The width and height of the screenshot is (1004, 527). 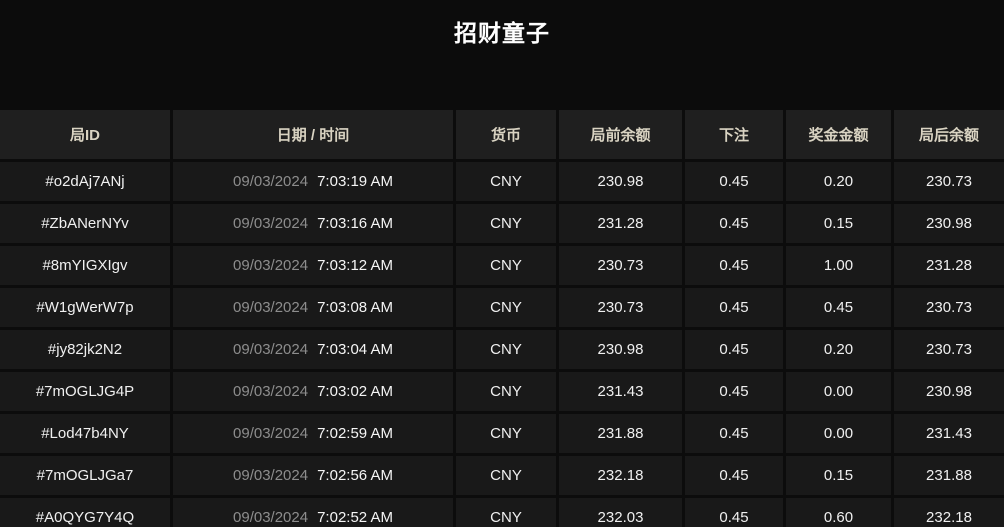 What do you see at coordinates (355, 433) in the screenshot?
I see `time-text: 7:02:59 AM` at bounding box center [355, 433].